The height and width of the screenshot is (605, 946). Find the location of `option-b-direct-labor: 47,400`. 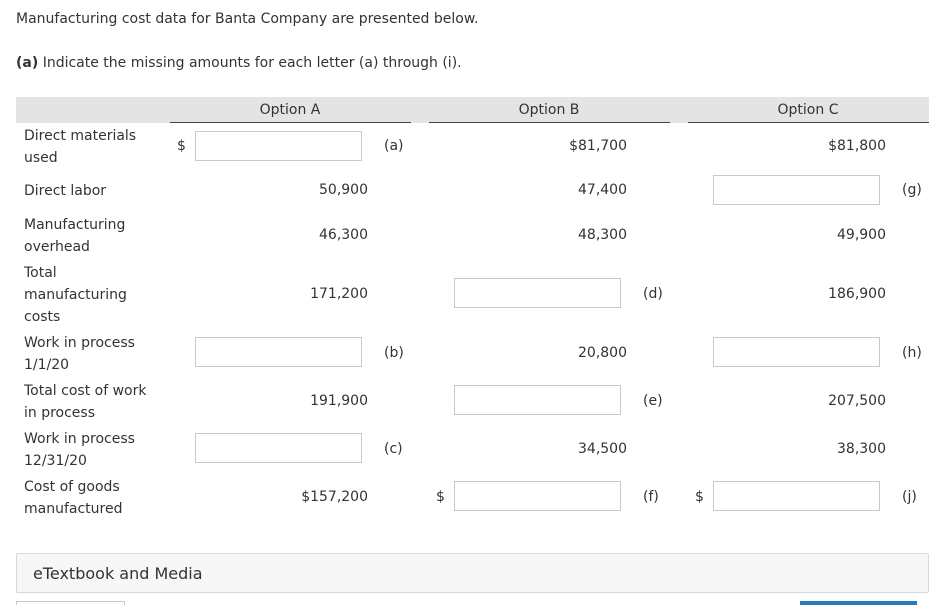

option-b-direct-labor: 47,400 is located at coordinates (602, 190).